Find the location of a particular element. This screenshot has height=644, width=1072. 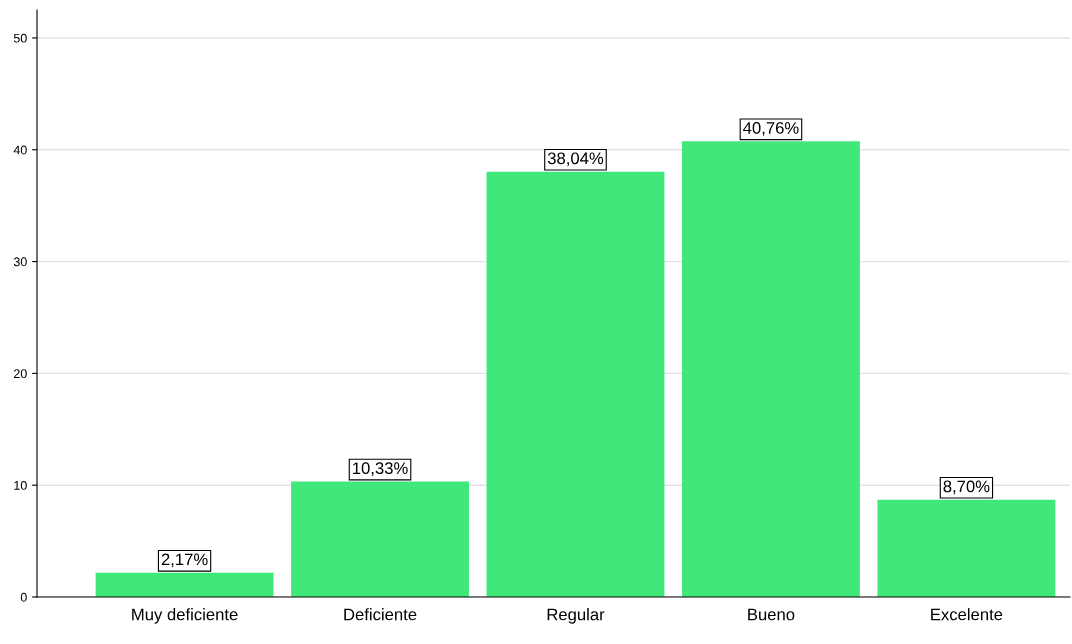

x-tick-label: Deficiente is located at coordinates (380, 614).